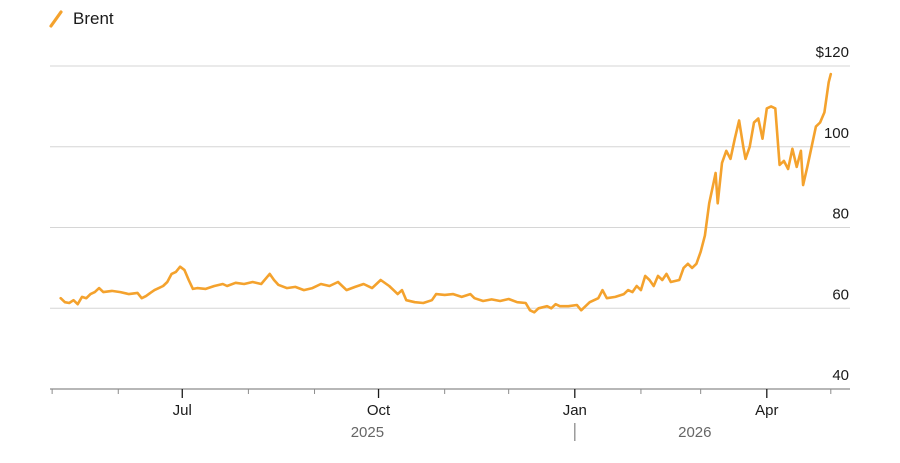  What do you see at coordinates (840, 214) in the screenshot?
I see `y-tick-label-80: 80` at bounding box center [840, 214].